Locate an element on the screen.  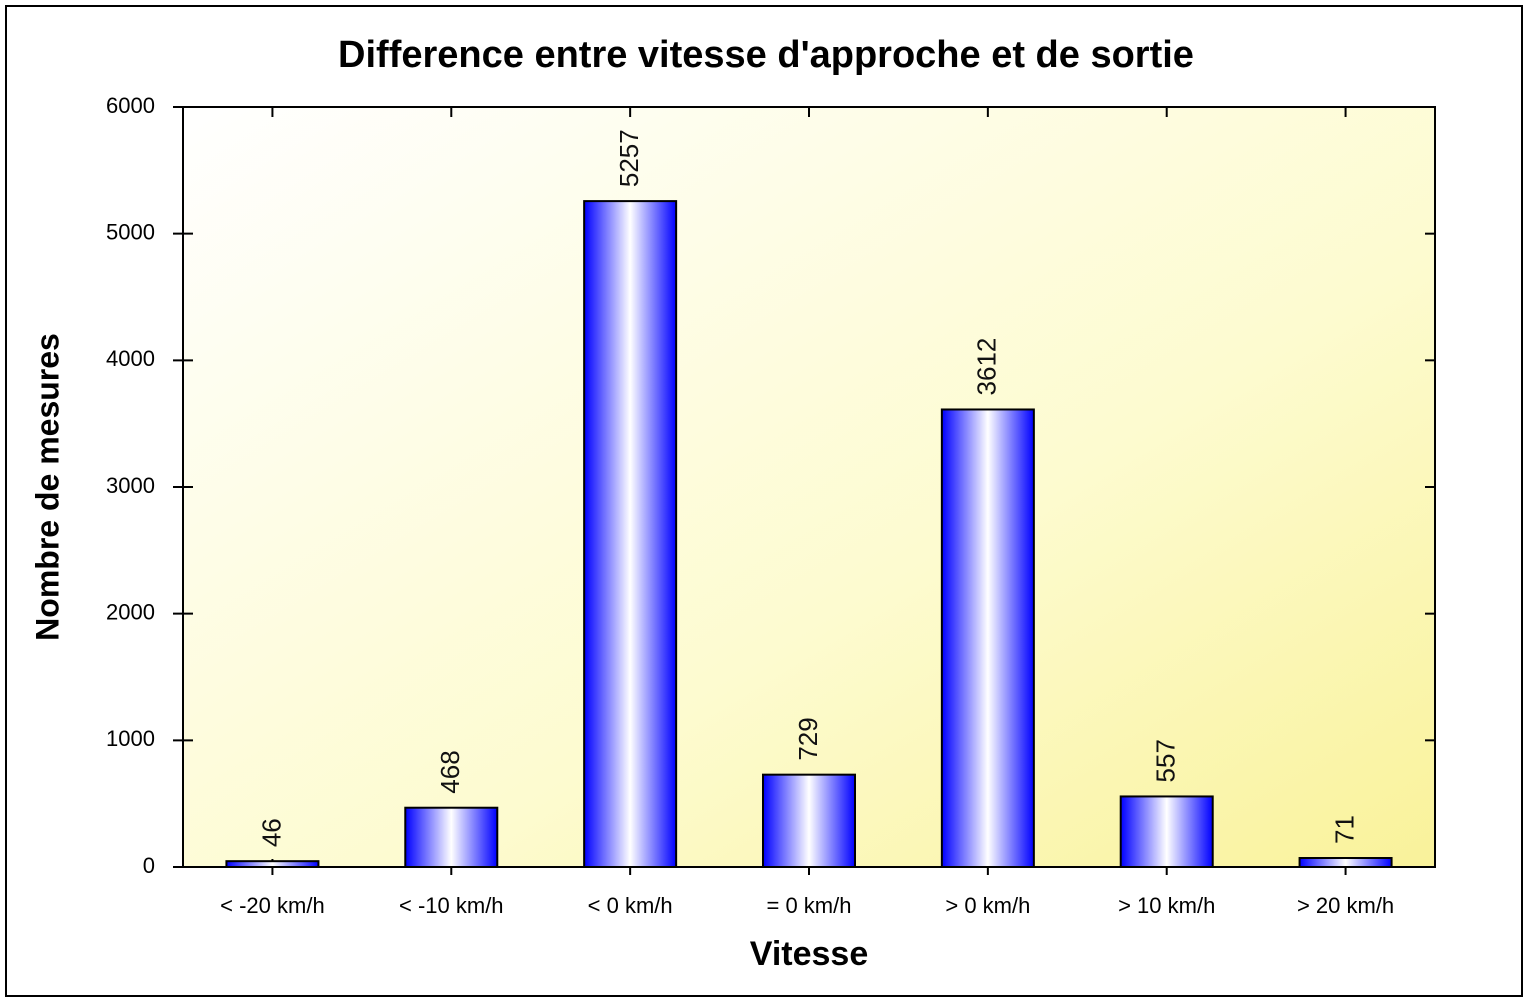
x-tick-label: < -10 km/h is located at coordinates (451, 905).